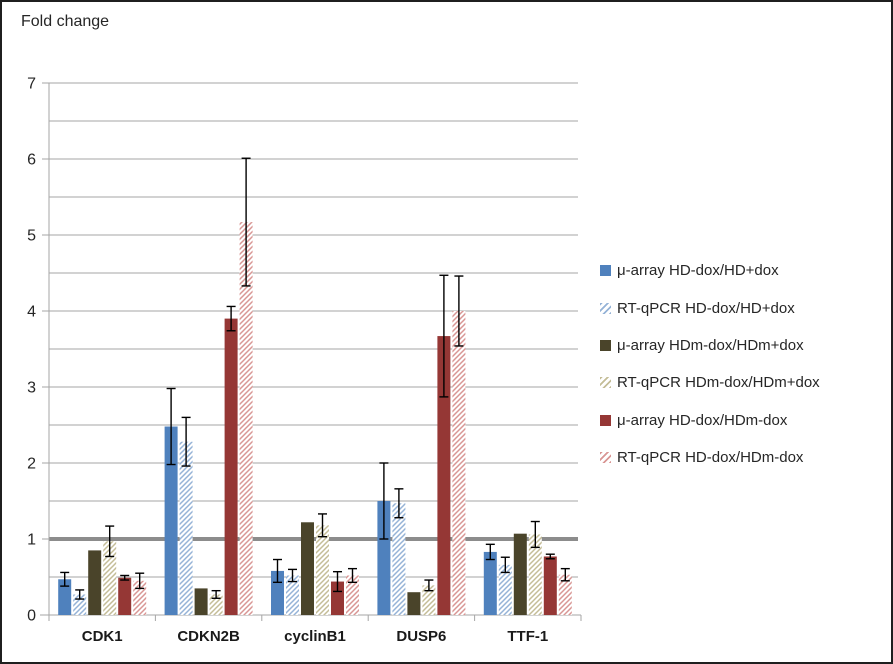 The width and height of the screenshot is (893, 664). I want to click on bar-cyclinB1-s6, so click(352, 595).